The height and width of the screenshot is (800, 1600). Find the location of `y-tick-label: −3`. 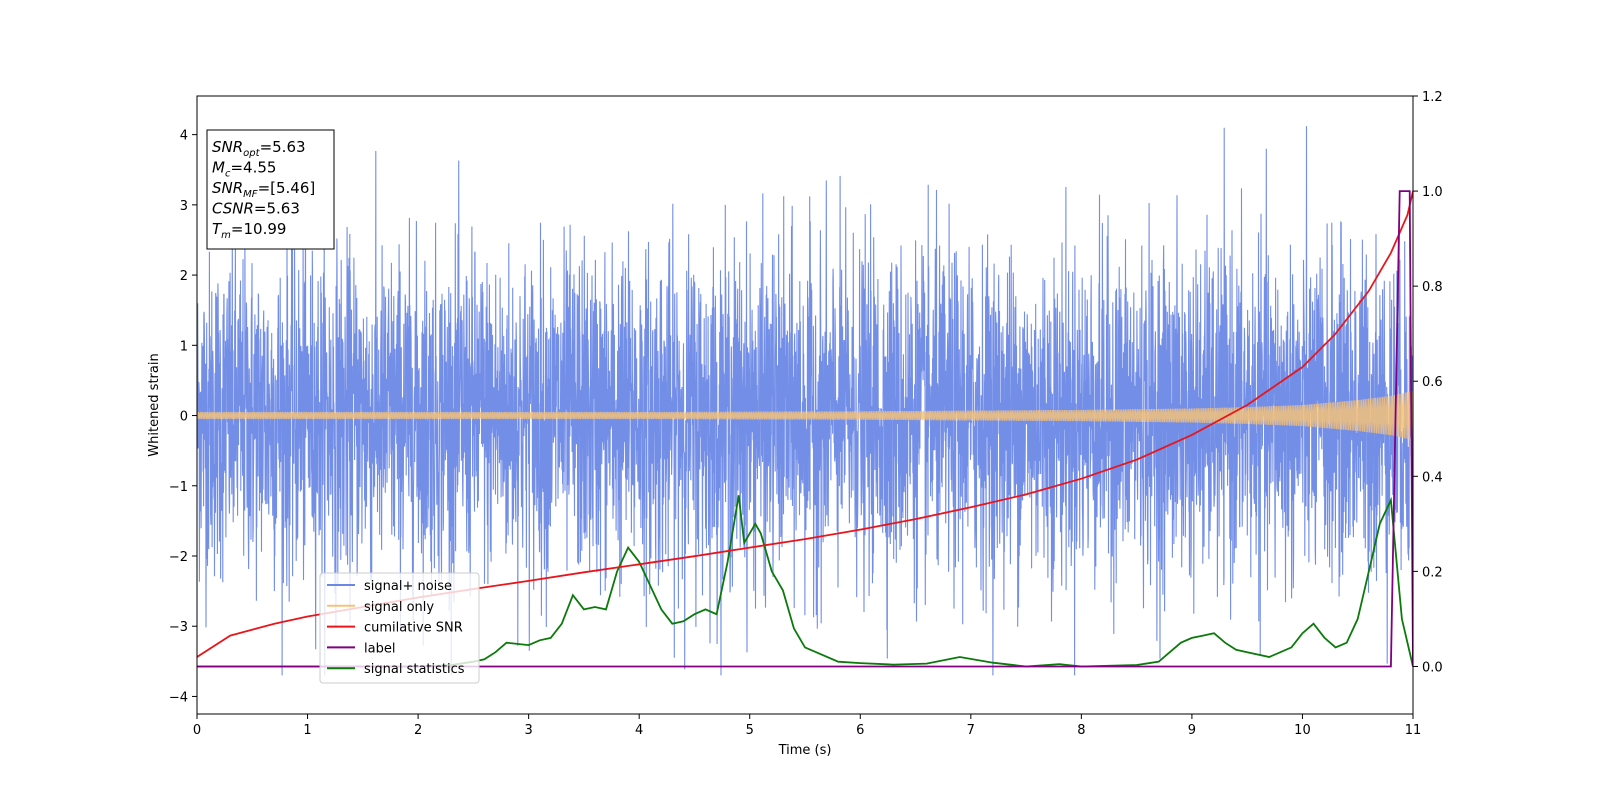

y-tick-label: −3 is located at coordinates (178, 627).